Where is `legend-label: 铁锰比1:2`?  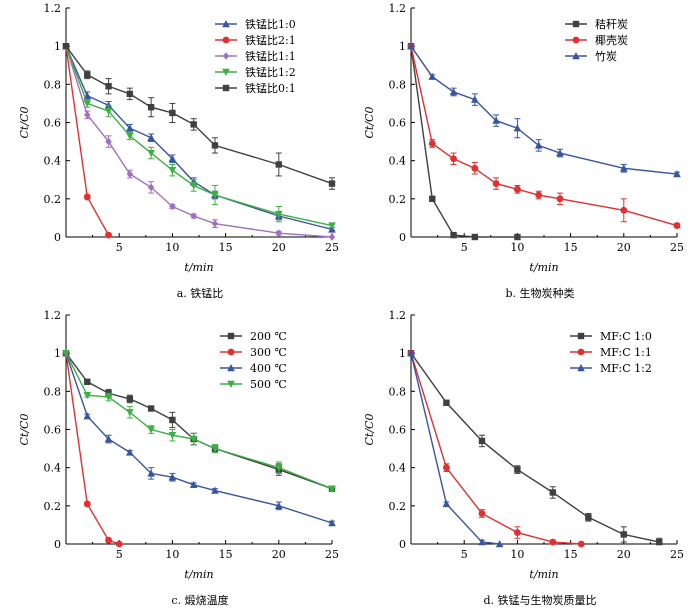
legend-label: 铁锰比1:2 is located at coordinates (270, 72).